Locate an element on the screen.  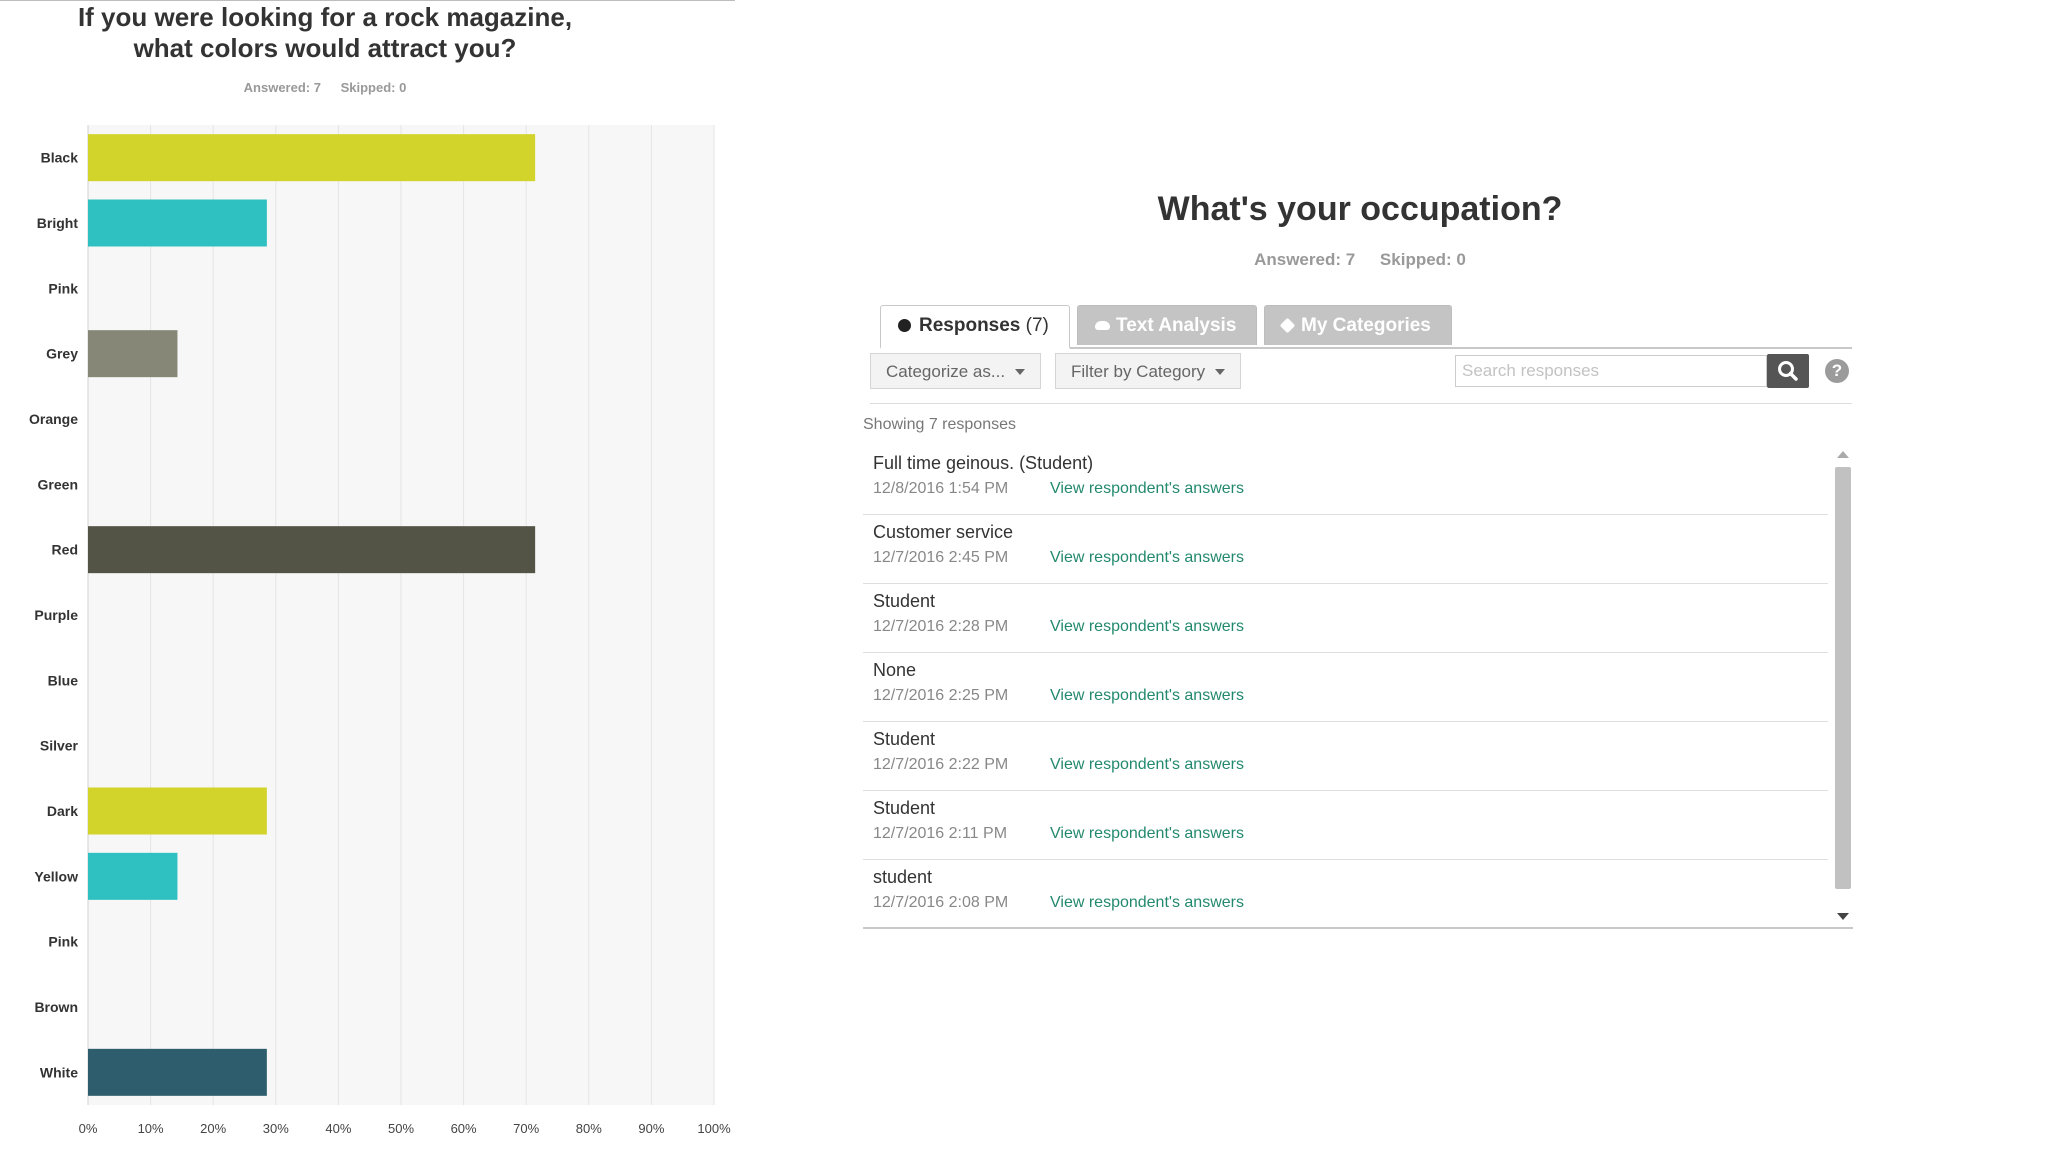
response-scrollbar is located at coordinates (1843, 686).